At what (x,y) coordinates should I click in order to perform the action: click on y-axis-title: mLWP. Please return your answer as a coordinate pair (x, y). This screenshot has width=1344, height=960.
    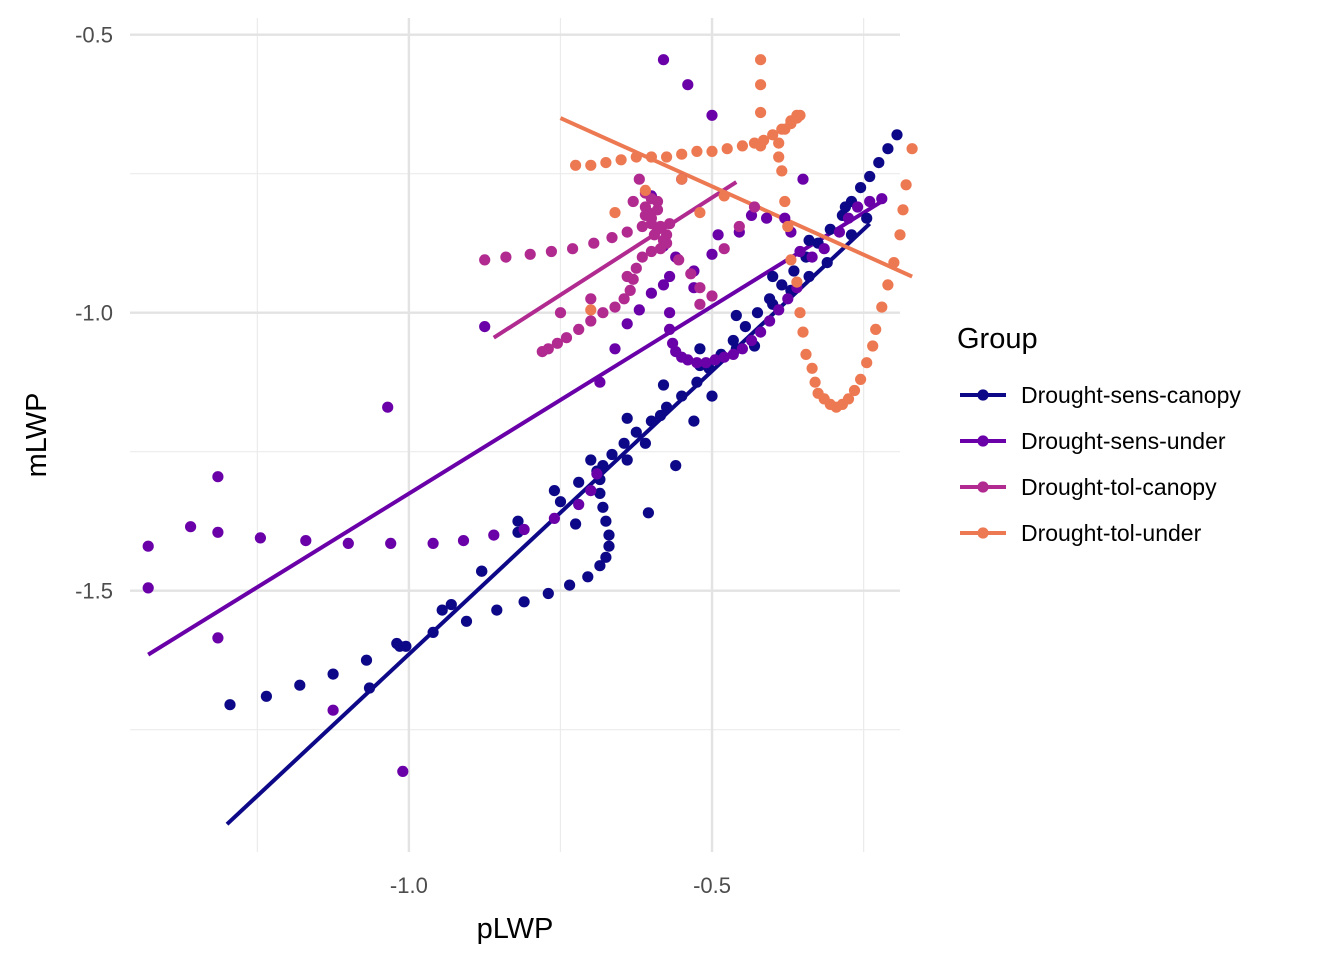
    Looking at the image, I should click on (37, 435).